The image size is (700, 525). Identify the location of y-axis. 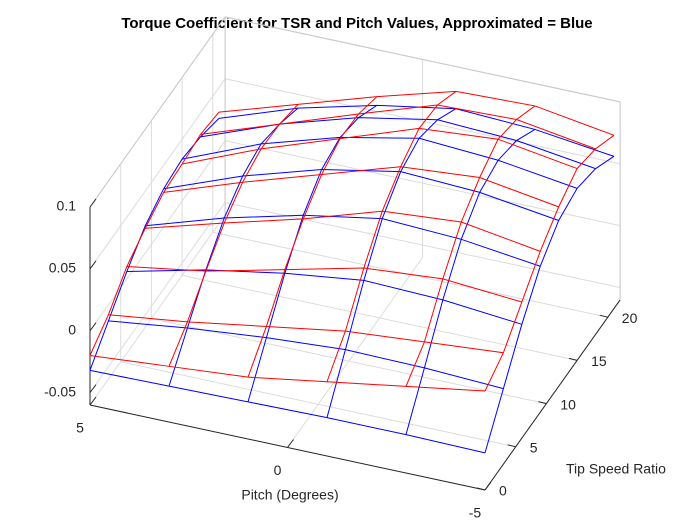
(552, 395).